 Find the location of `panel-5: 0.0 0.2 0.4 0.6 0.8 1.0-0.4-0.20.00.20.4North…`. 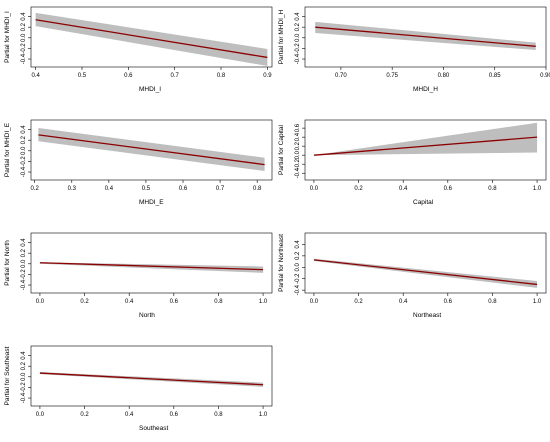

panel-5: 0.0 0.2 0.4 0.6 0.8 1.0-0.4-0.20.00.20.4North… is located at coordinates (138, 275).